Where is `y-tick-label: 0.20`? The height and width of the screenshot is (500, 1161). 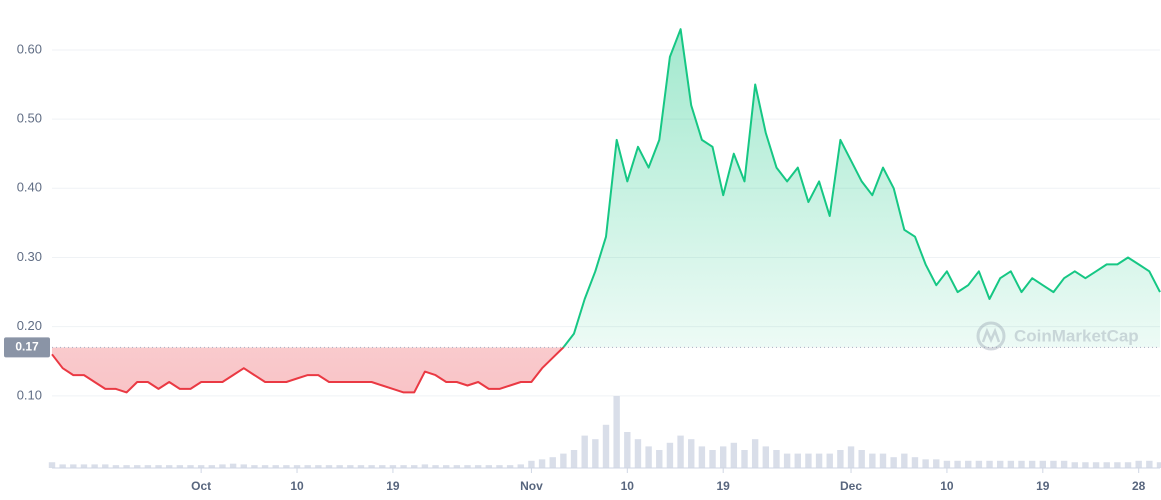
y-tick-label: 0.20 is located at coordinates (29, 325).